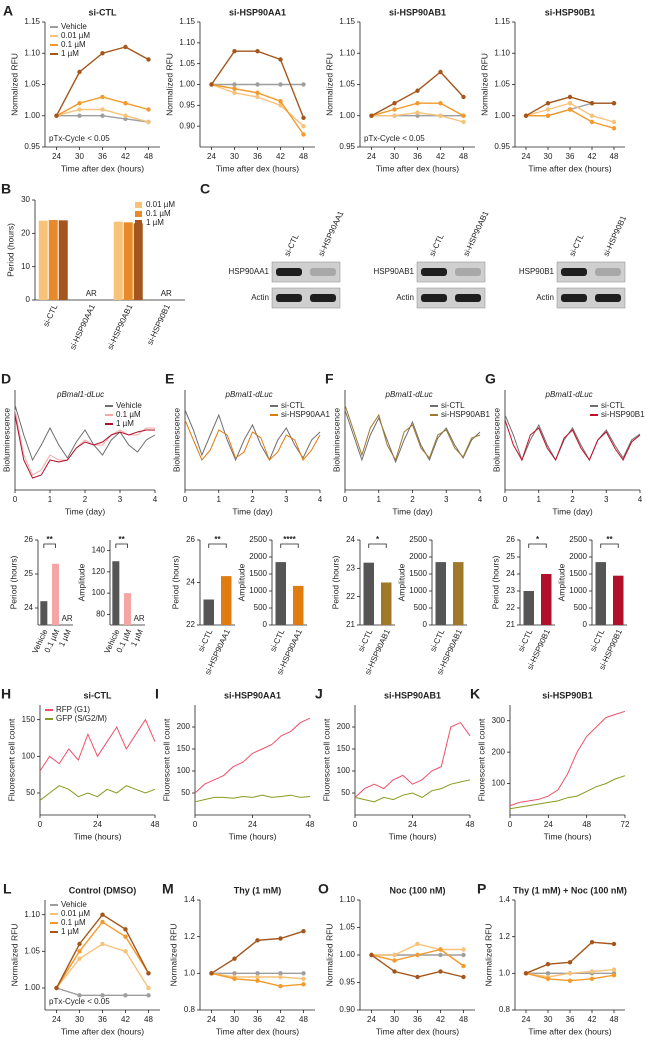 Image resolution: width=650 pixels, height=1051 pixels. I want to click on y-tick-label: 2500, so click(258, 539).